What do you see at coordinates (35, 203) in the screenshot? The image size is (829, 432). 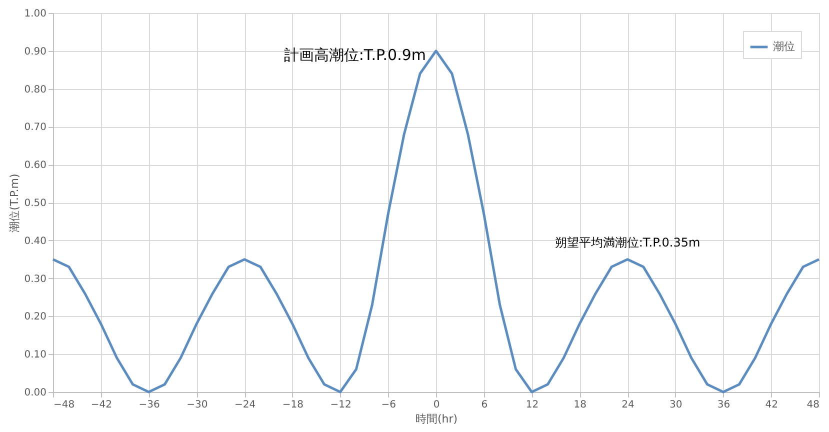 I see `y-tick-label: 0.50` at bounding box center [35, 203].